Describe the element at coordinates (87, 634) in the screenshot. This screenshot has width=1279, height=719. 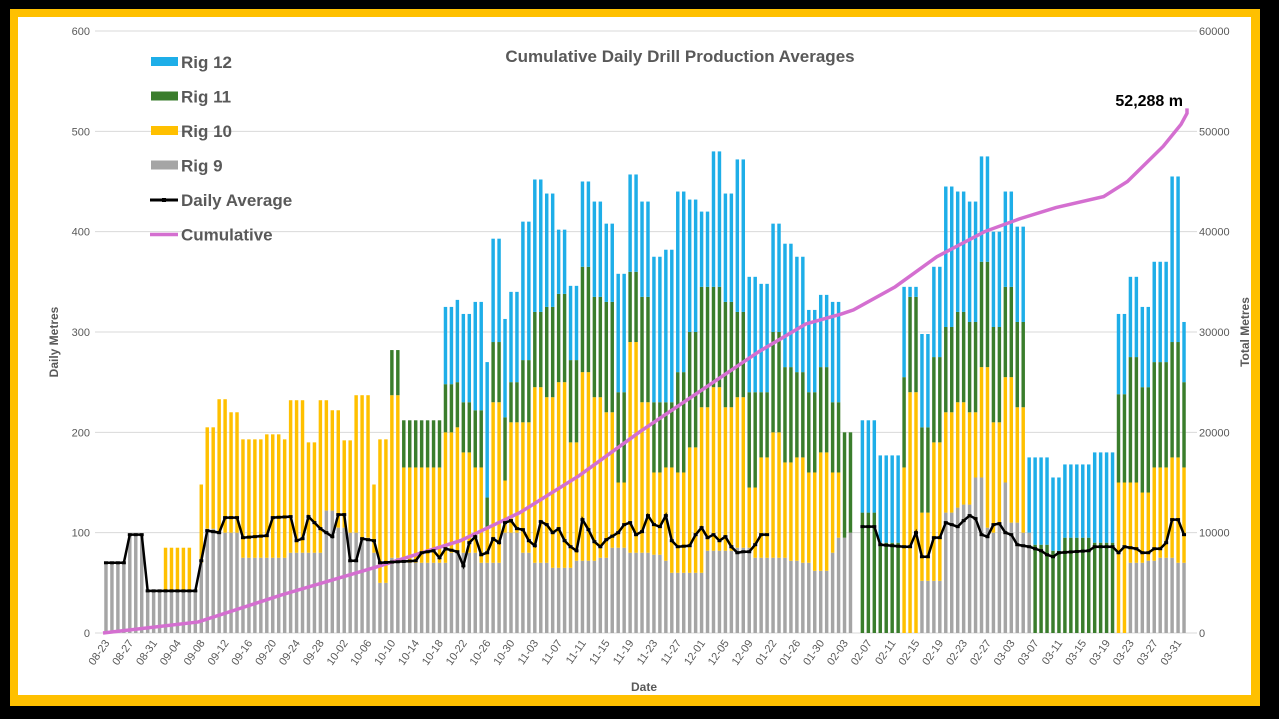
I see `y-tick-label: 0` at that location.